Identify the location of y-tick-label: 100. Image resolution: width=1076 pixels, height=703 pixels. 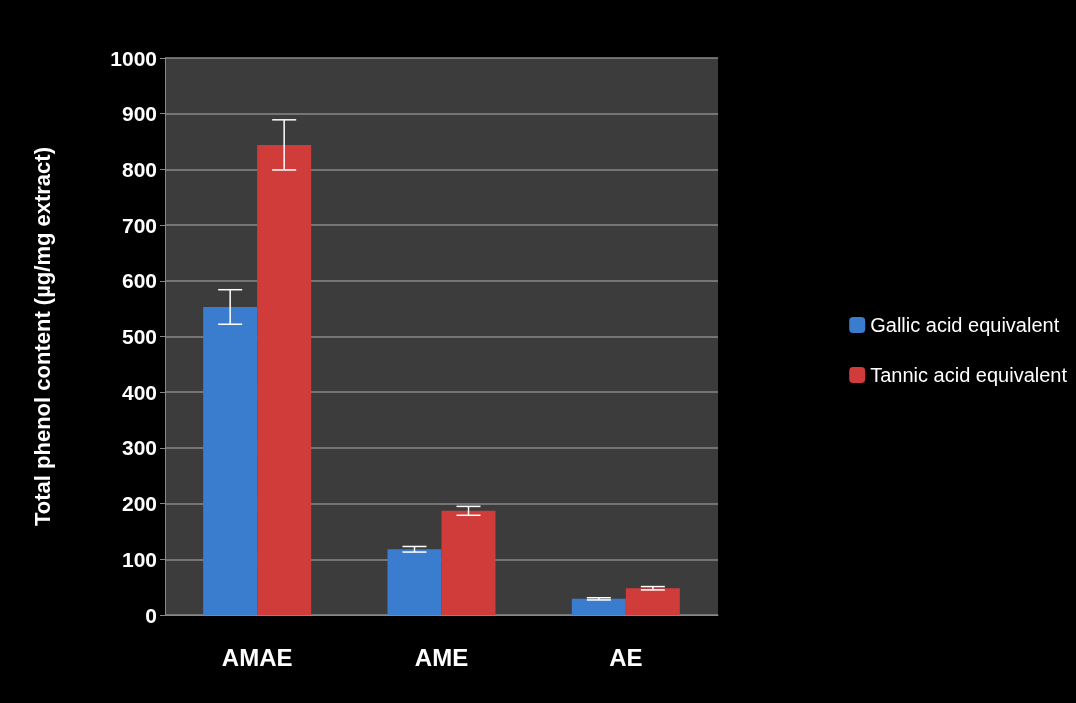
(139, 559).